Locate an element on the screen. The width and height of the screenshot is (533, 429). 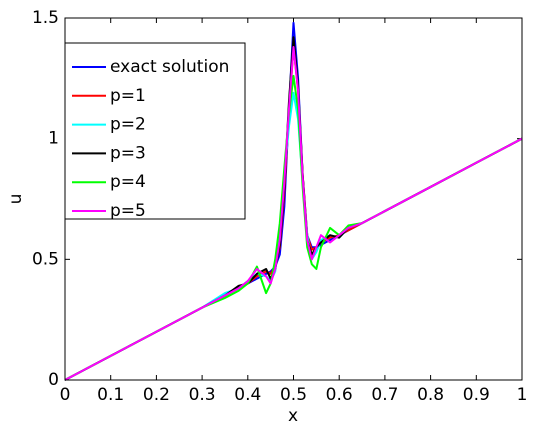
x-tick-label: 0.1 is located at coordinates (110, 395).